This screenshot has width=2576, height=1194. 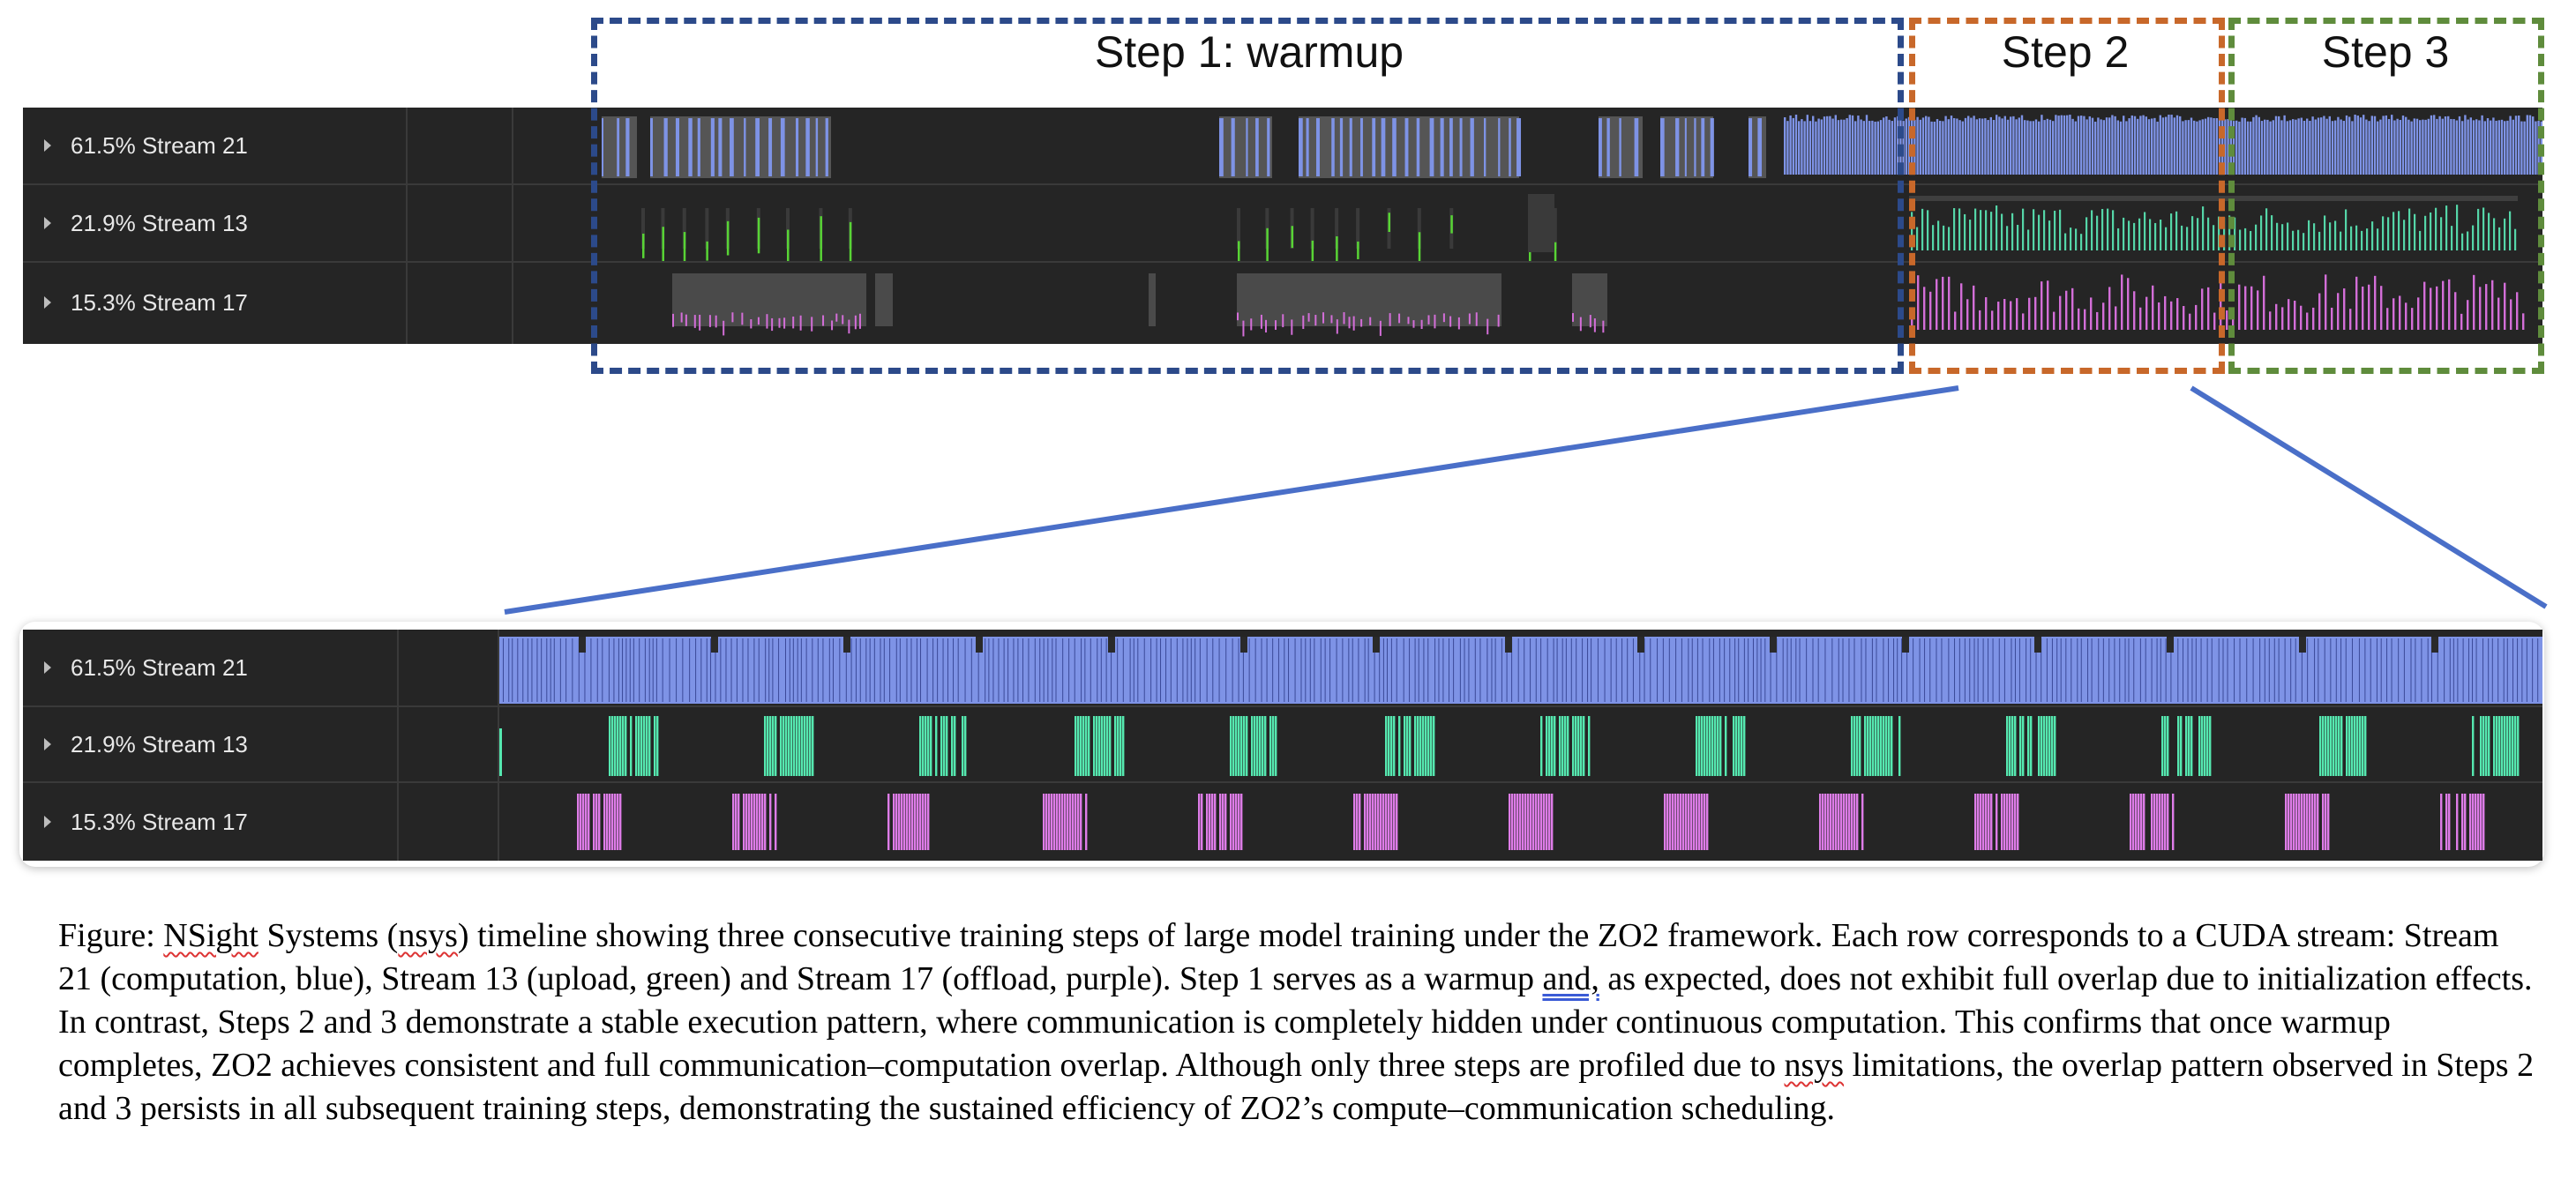 I want to click on zoom-stream17-track, so click(x=1521, y=822).